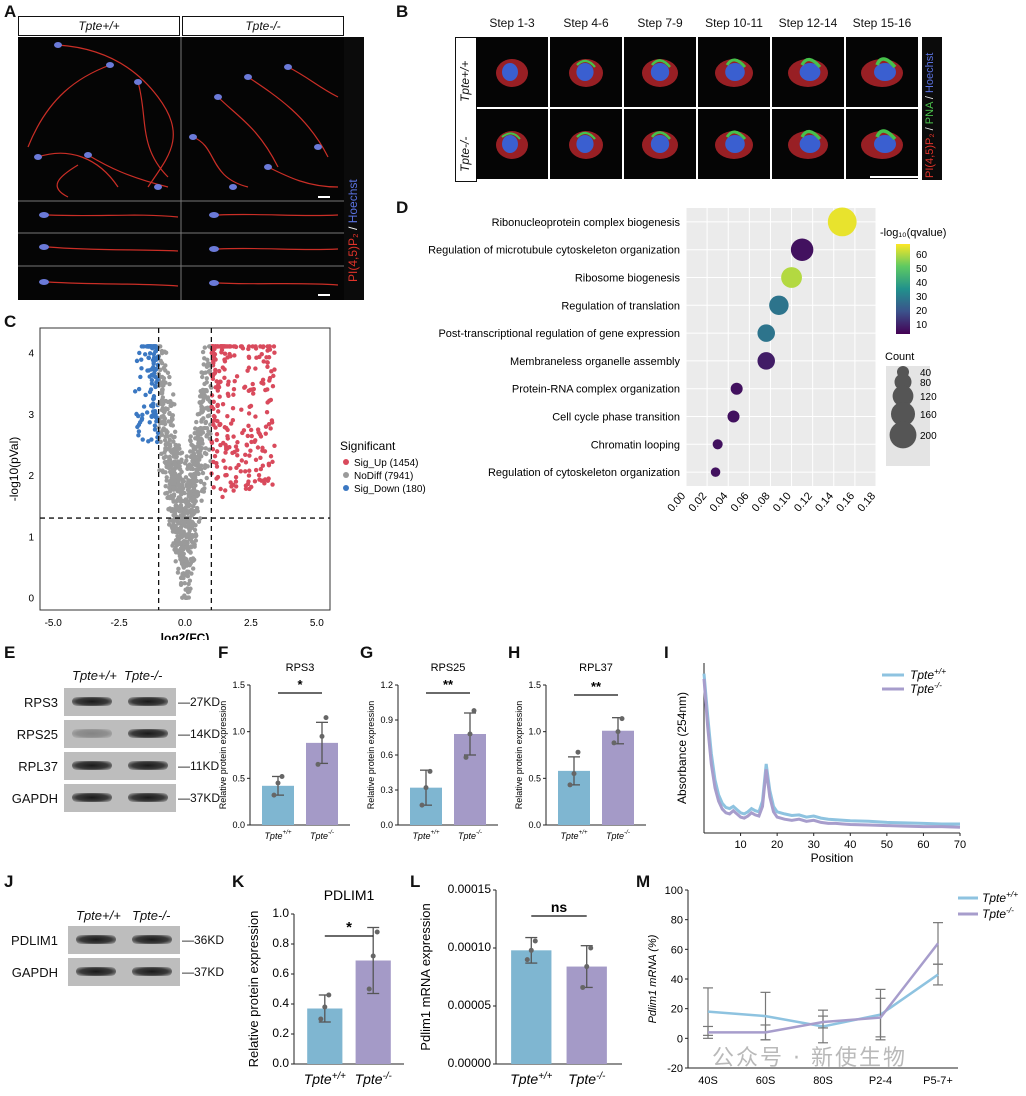  I want to click on panel-f-xtick-sup: -/-, so click(331, 832).